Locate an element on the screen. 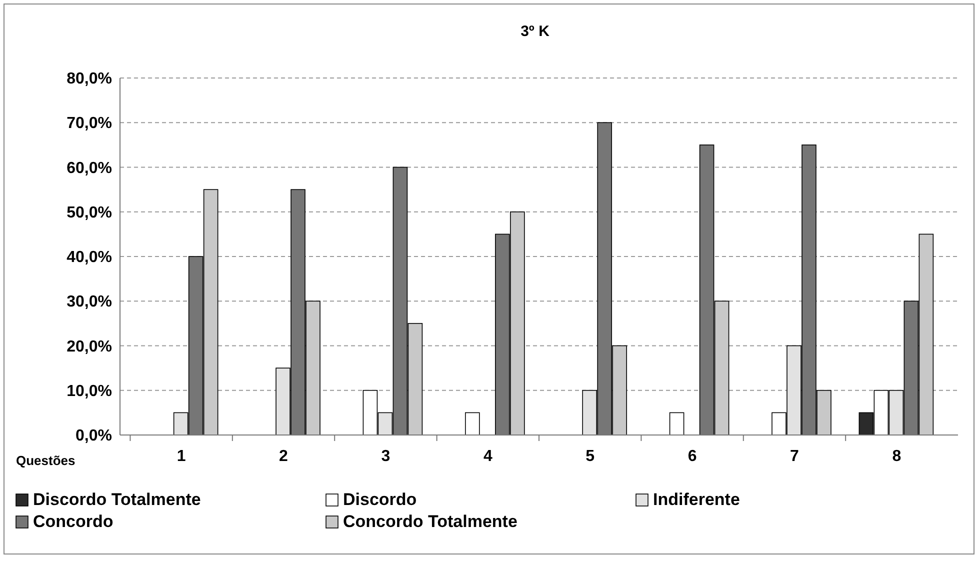  chart-title: 3º K is located at coordinates (535, 31).